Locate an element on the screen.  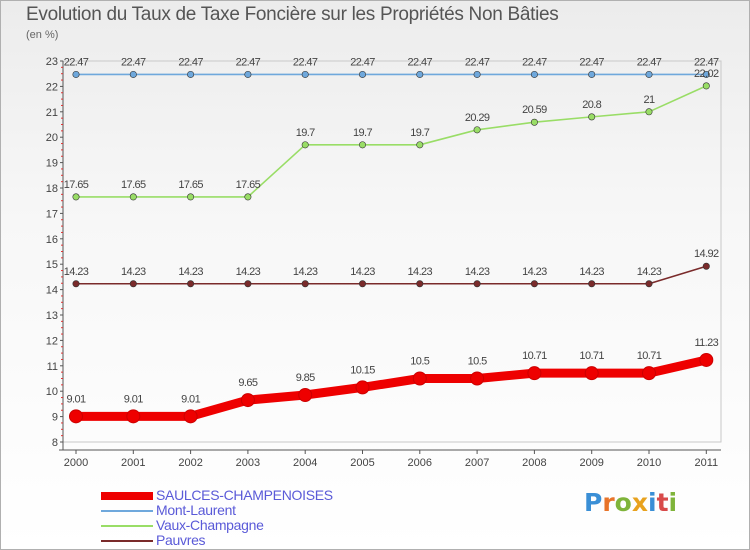
y-tick-label: 13 is located at coordinates (52, 316).